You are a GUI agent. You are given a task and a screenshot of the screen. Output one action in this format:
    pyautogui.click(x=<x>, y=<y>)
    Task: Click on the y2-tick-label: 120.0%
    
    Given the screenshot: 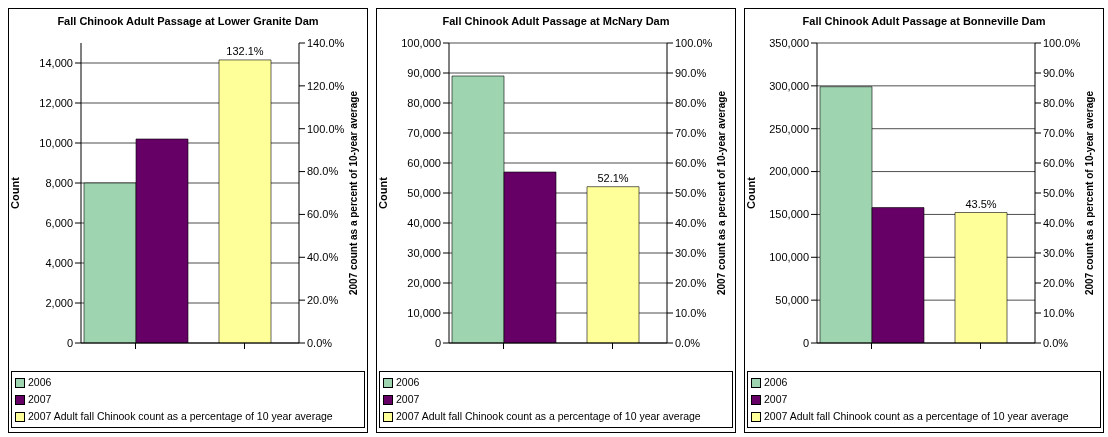 What is the action you would take?
    pyautogui.click(x=326, y=85)
    